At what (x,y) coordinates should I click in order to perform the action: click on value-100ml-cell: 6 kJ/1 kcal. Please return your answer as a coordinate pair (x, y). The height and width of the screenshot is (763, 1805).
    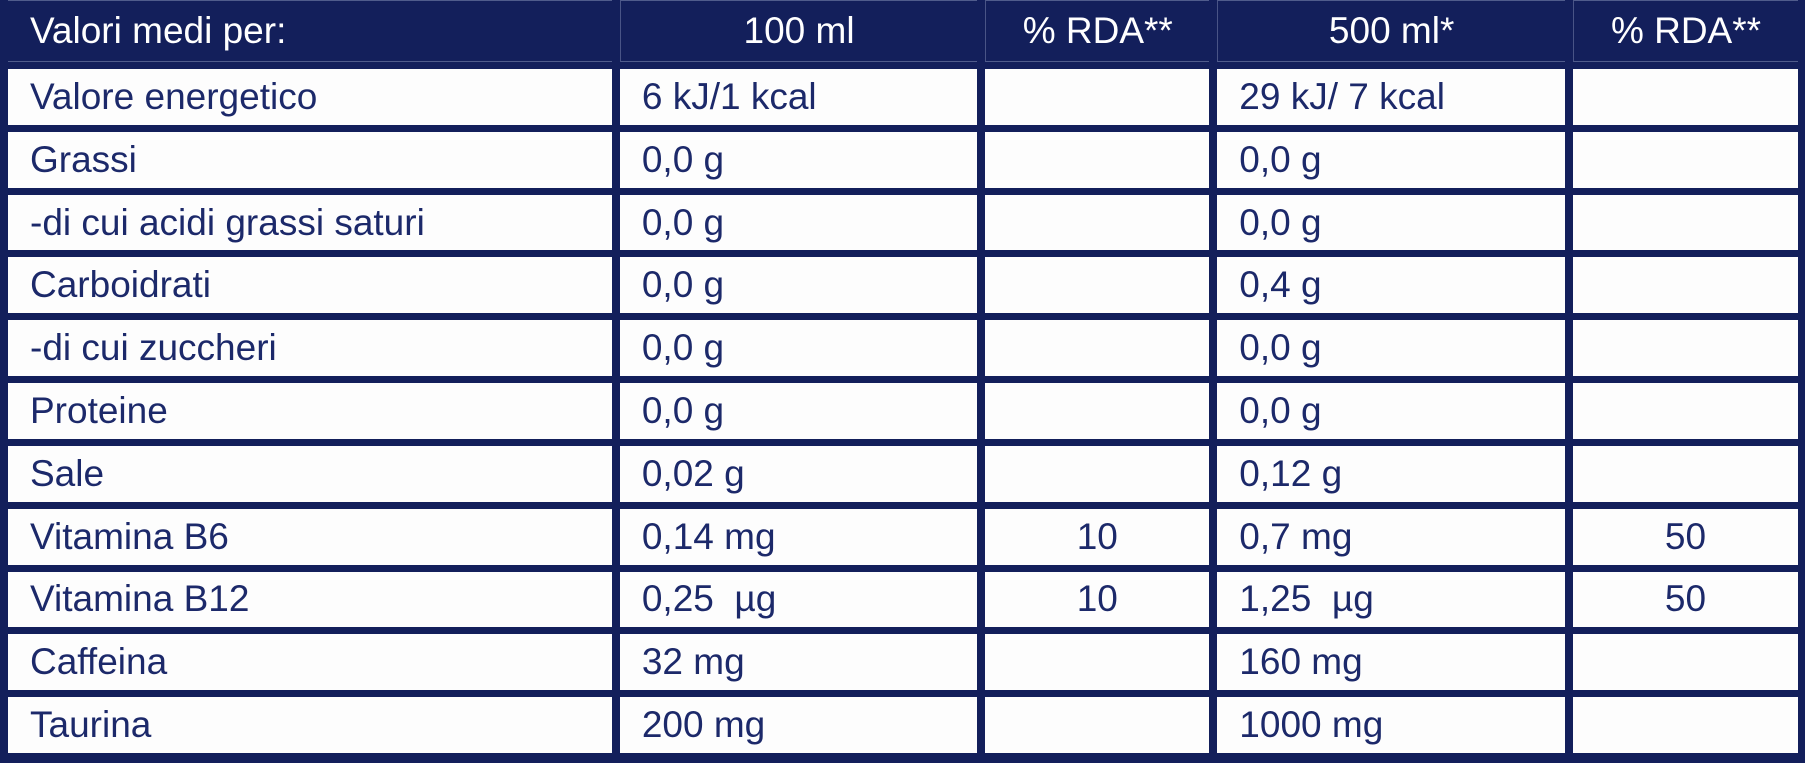
    Looking at the image, I should click on (798, 97).